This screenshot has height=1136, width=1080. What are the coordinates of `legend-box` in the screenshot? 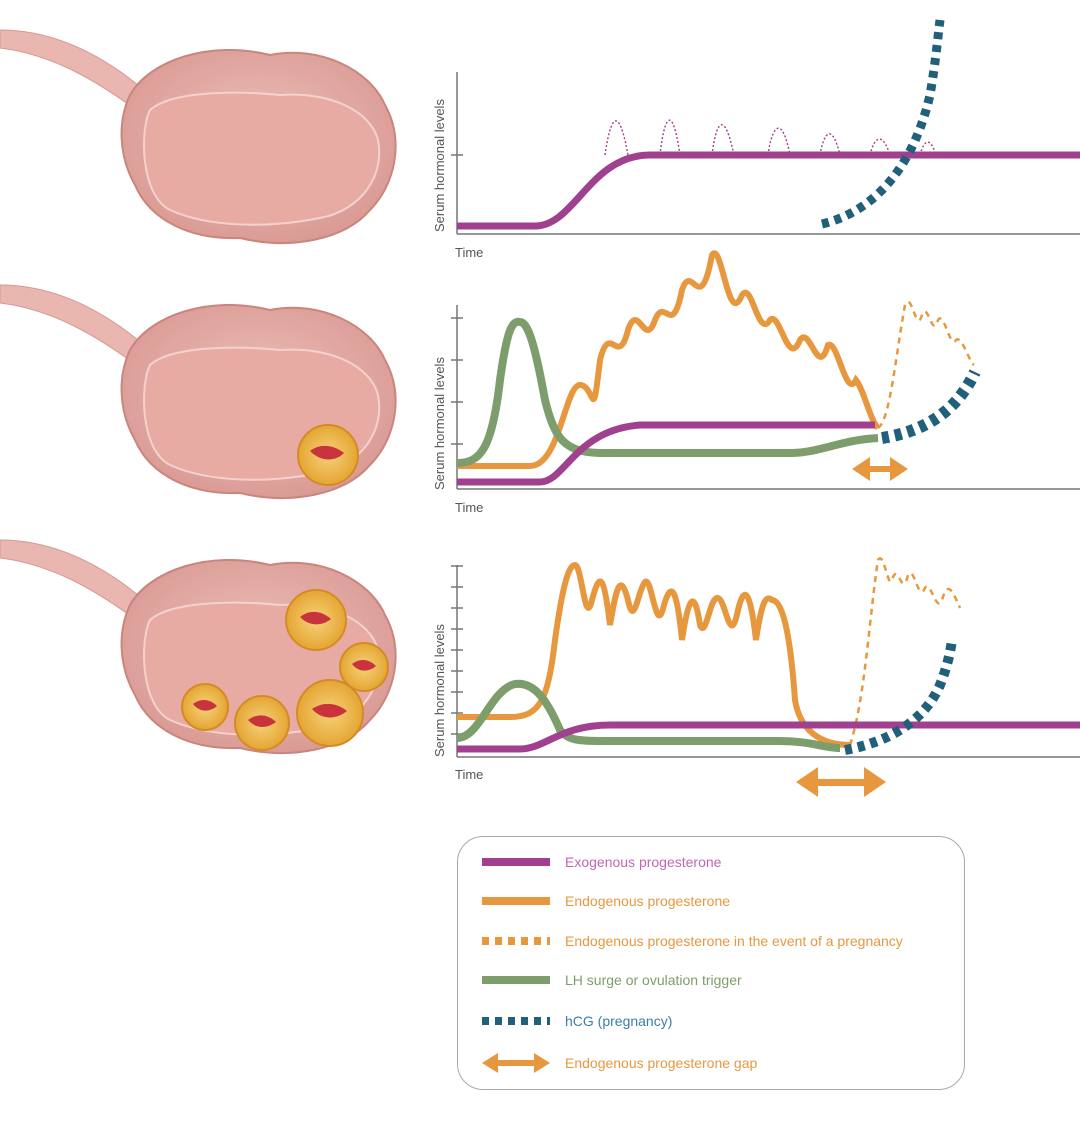 It's located at (711, 963).